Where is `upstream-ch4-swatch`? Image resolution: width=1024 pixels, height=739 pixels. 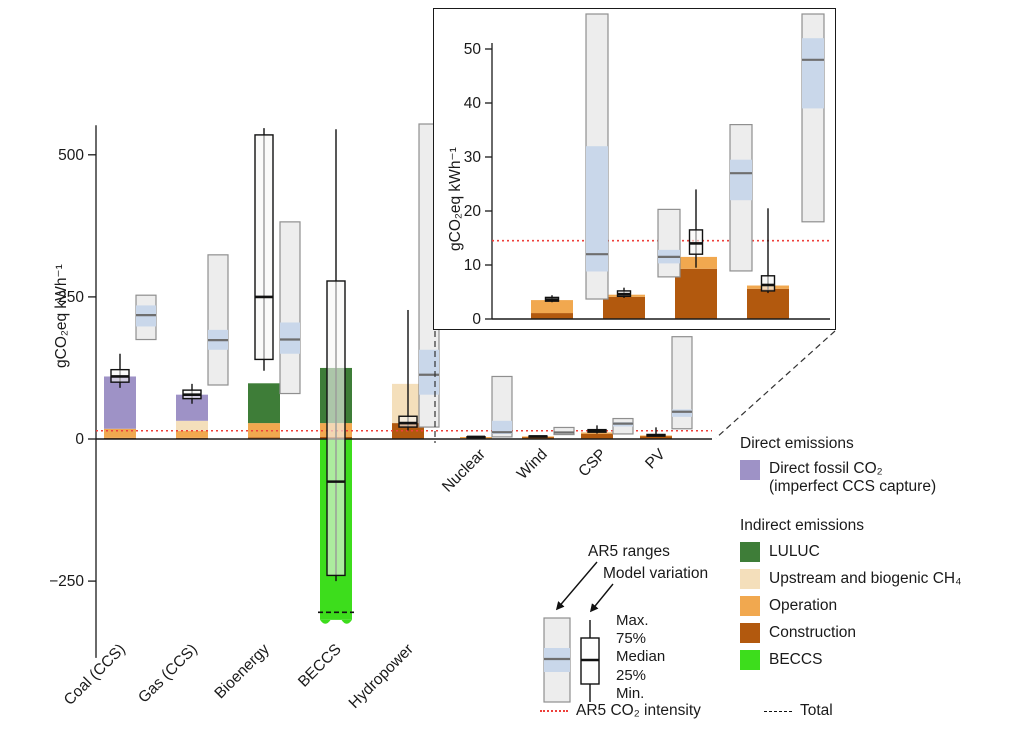
upstream-ch4-swatch is located at coordinates (750, 579).